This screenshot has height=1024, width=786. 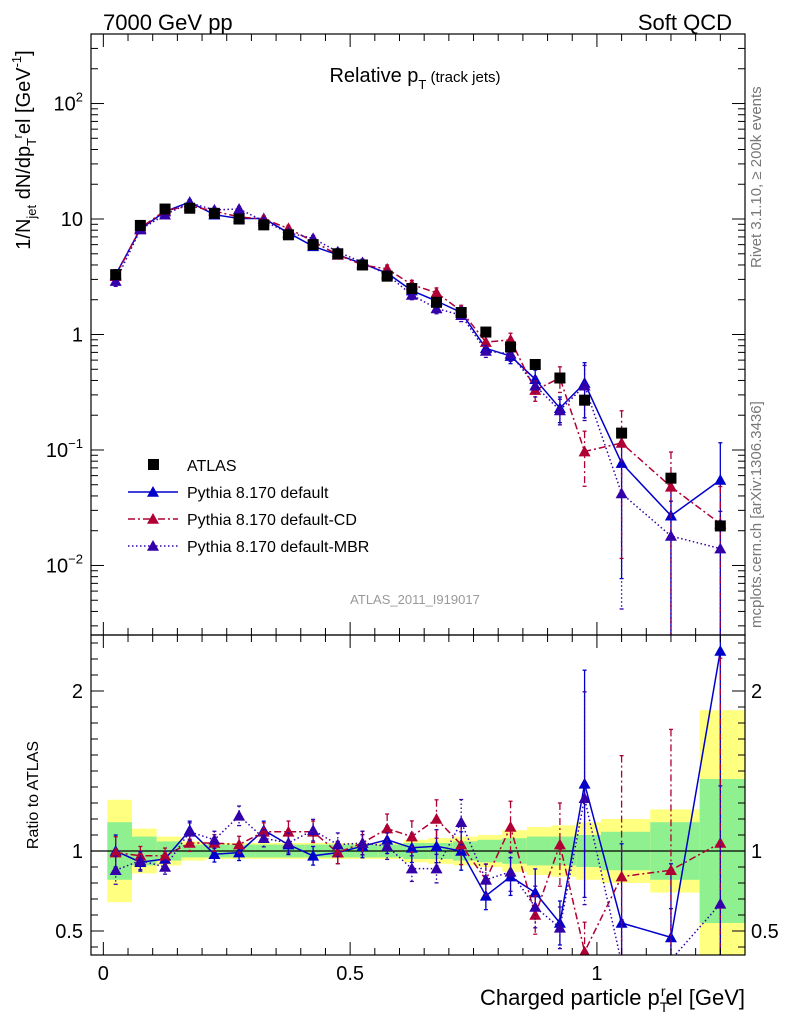 I want to click on rivet-label: Rivet 3.1.10, ≥ 200k events, so click(x=756, y=177).